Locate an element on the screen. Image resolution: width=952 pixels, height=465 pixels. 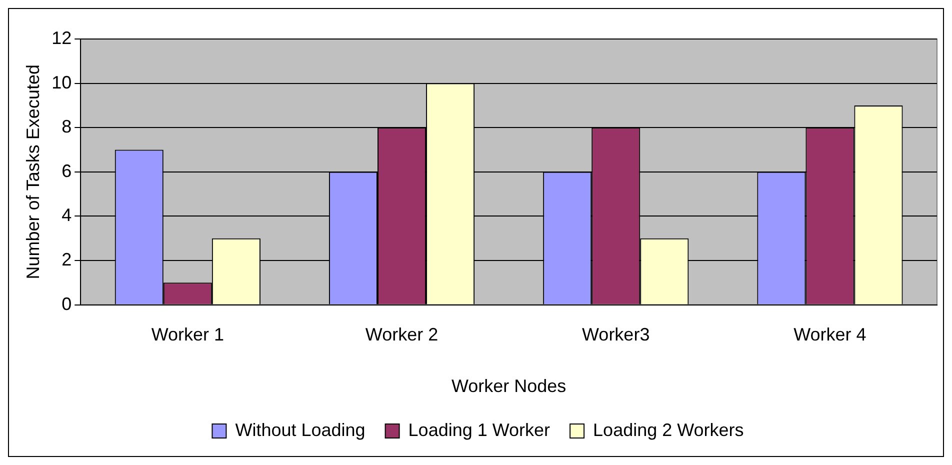
y-axis-title: Number of Tasks Executed is located at coordinates (32, 172).